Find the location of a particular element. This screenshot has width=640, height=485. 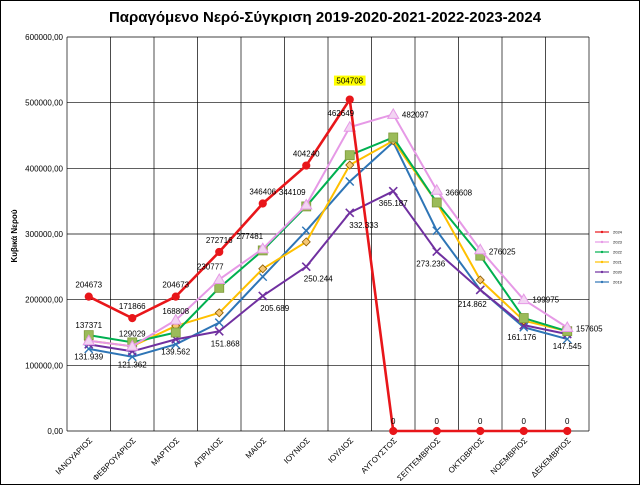

x-tick-label: ΙΑΝΟΥΑΡΙΟΣ is located at coordinates (74, 456).